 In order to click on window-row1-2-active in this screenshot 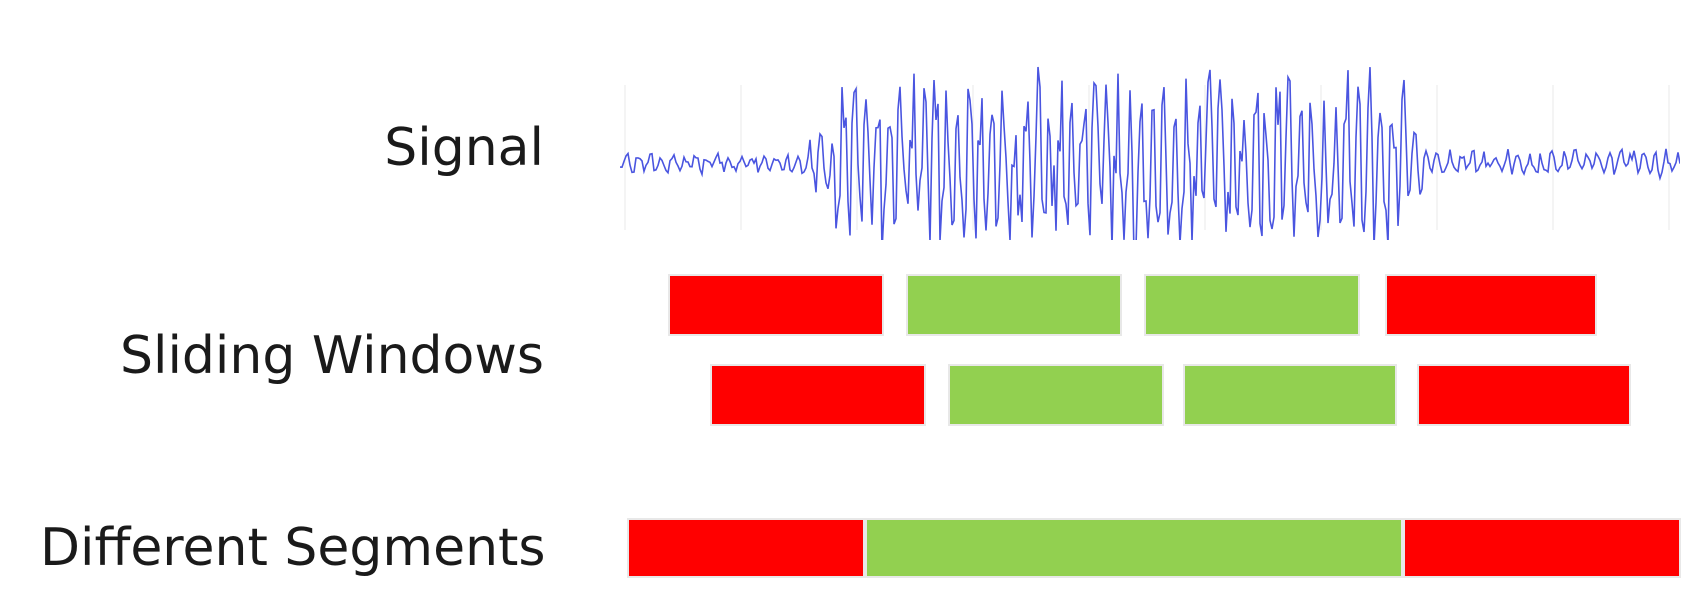, I will do `click(1014, 305)`.